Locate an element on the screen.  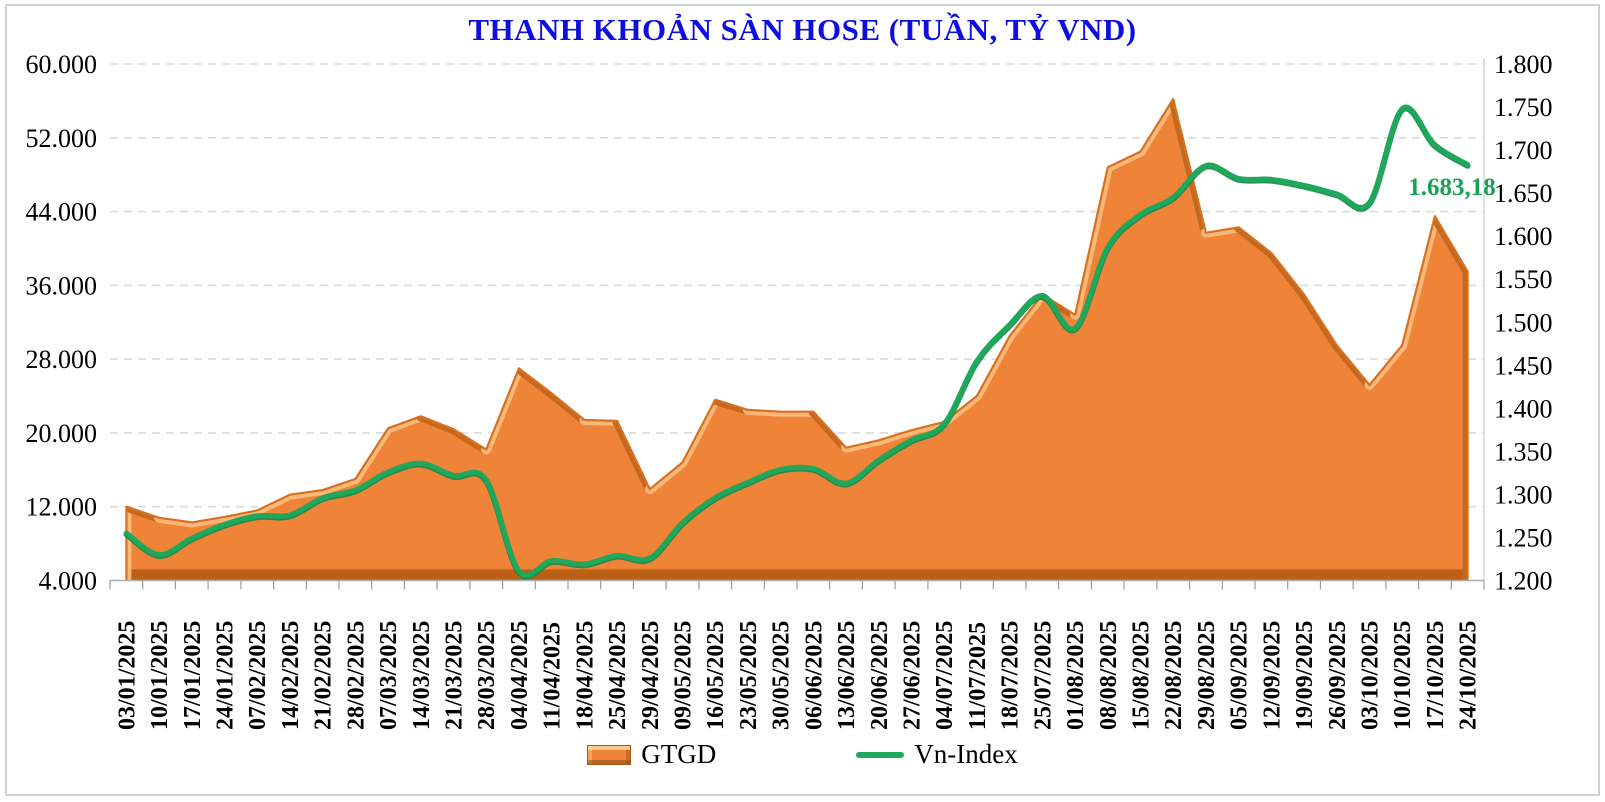
x-axis-label: 21/03/2025 is located at coordinates (455, 675).